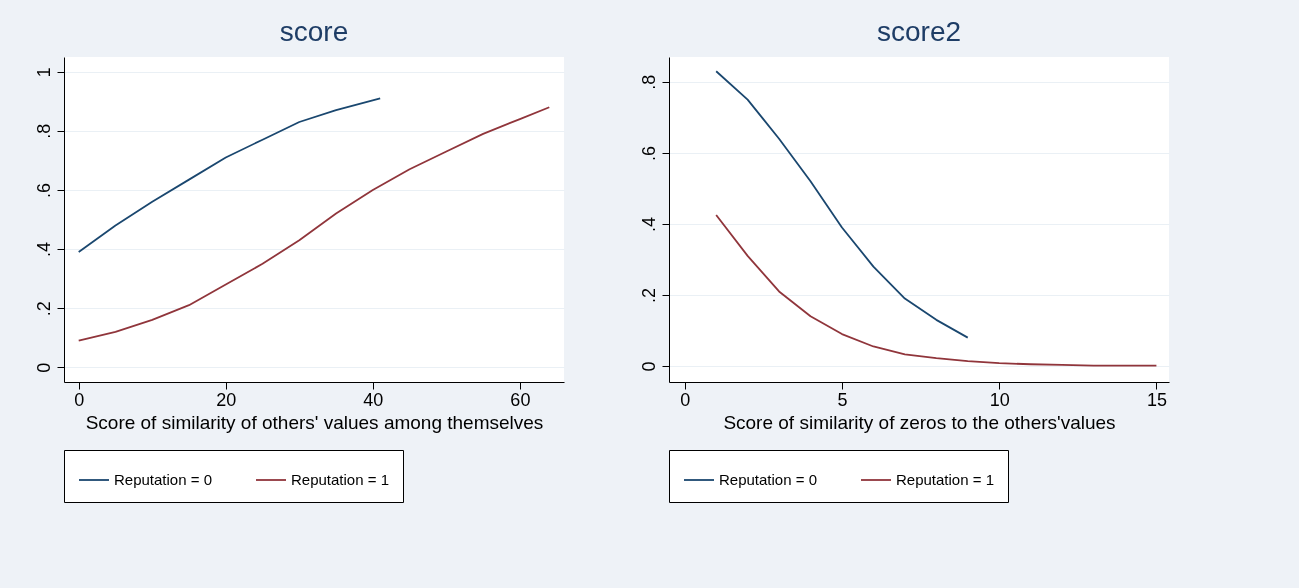 This screenshot has height=588, width=1299. What do you see at coordinates (999, 399) in the screenshot?
I see `x-tick-label: 10` at bounding box center [999, 399].